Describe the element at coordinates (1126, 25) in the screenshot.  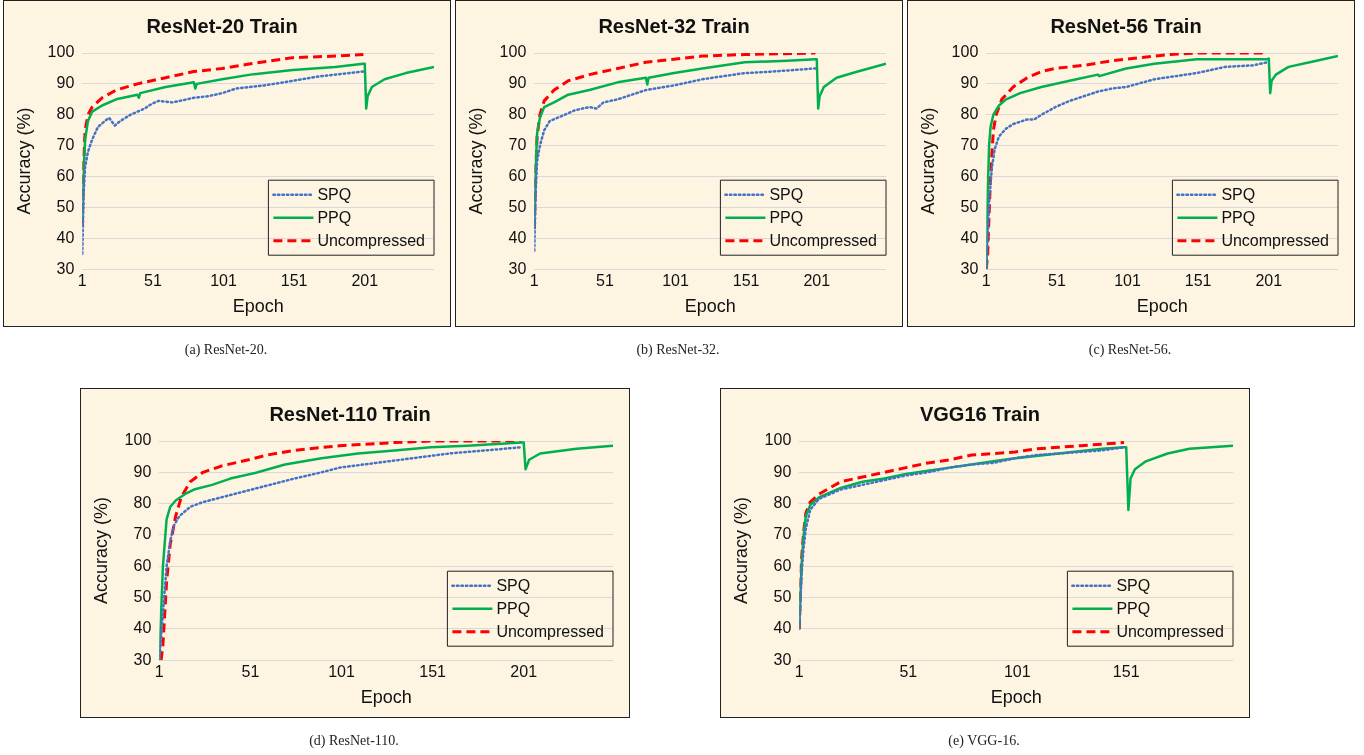
I see `chart-title: ResNet-56 Train` at that location.